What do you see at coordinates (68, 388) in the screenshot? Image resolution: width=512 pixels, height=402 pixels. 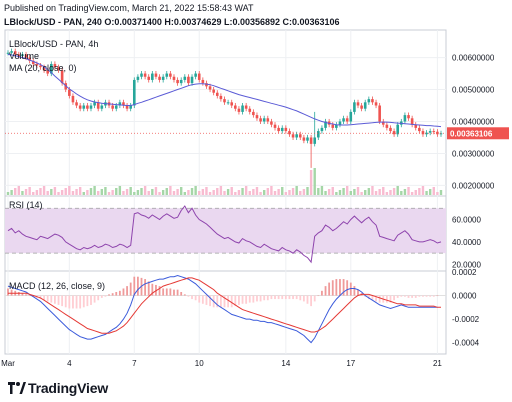 I see `tradingview-brand: TradingView` at bounding box center [68, 388].